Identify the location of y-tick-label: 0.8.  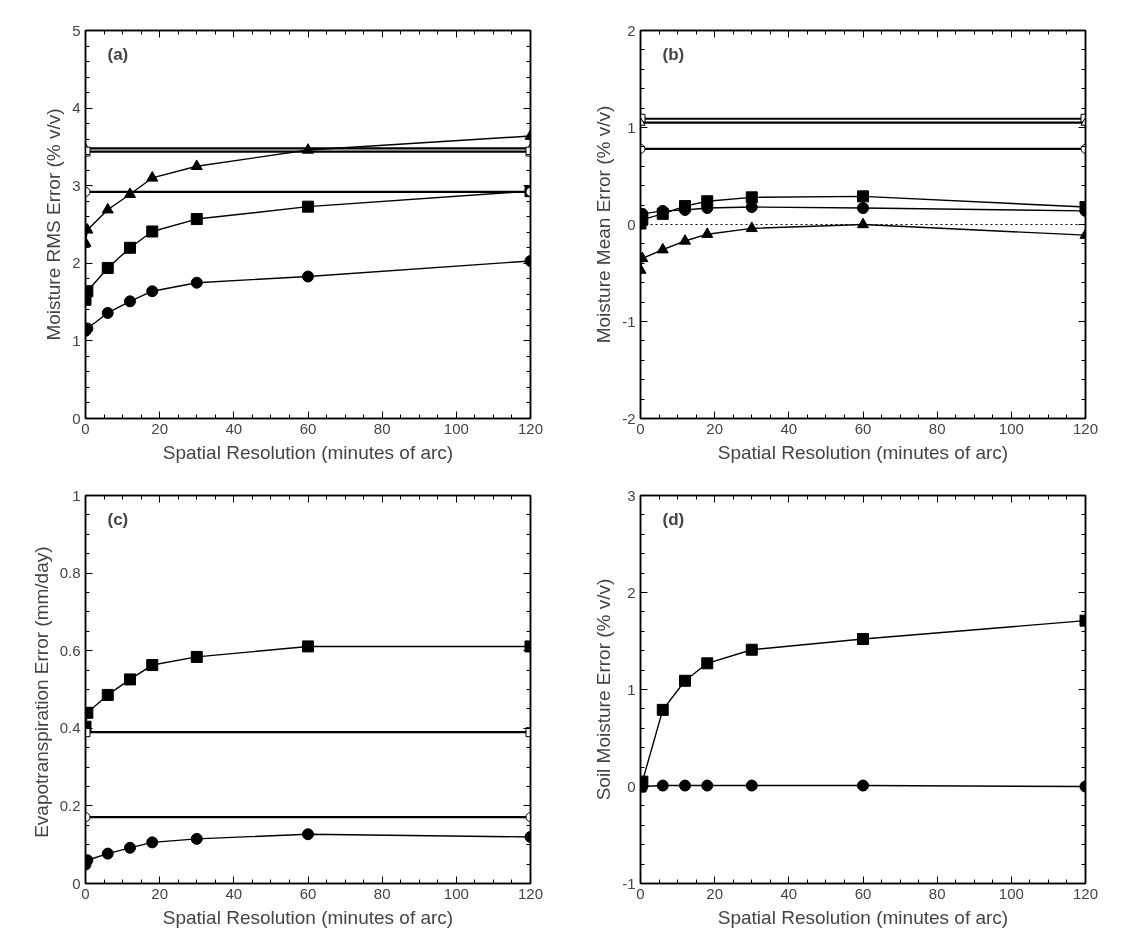
(70, 573).